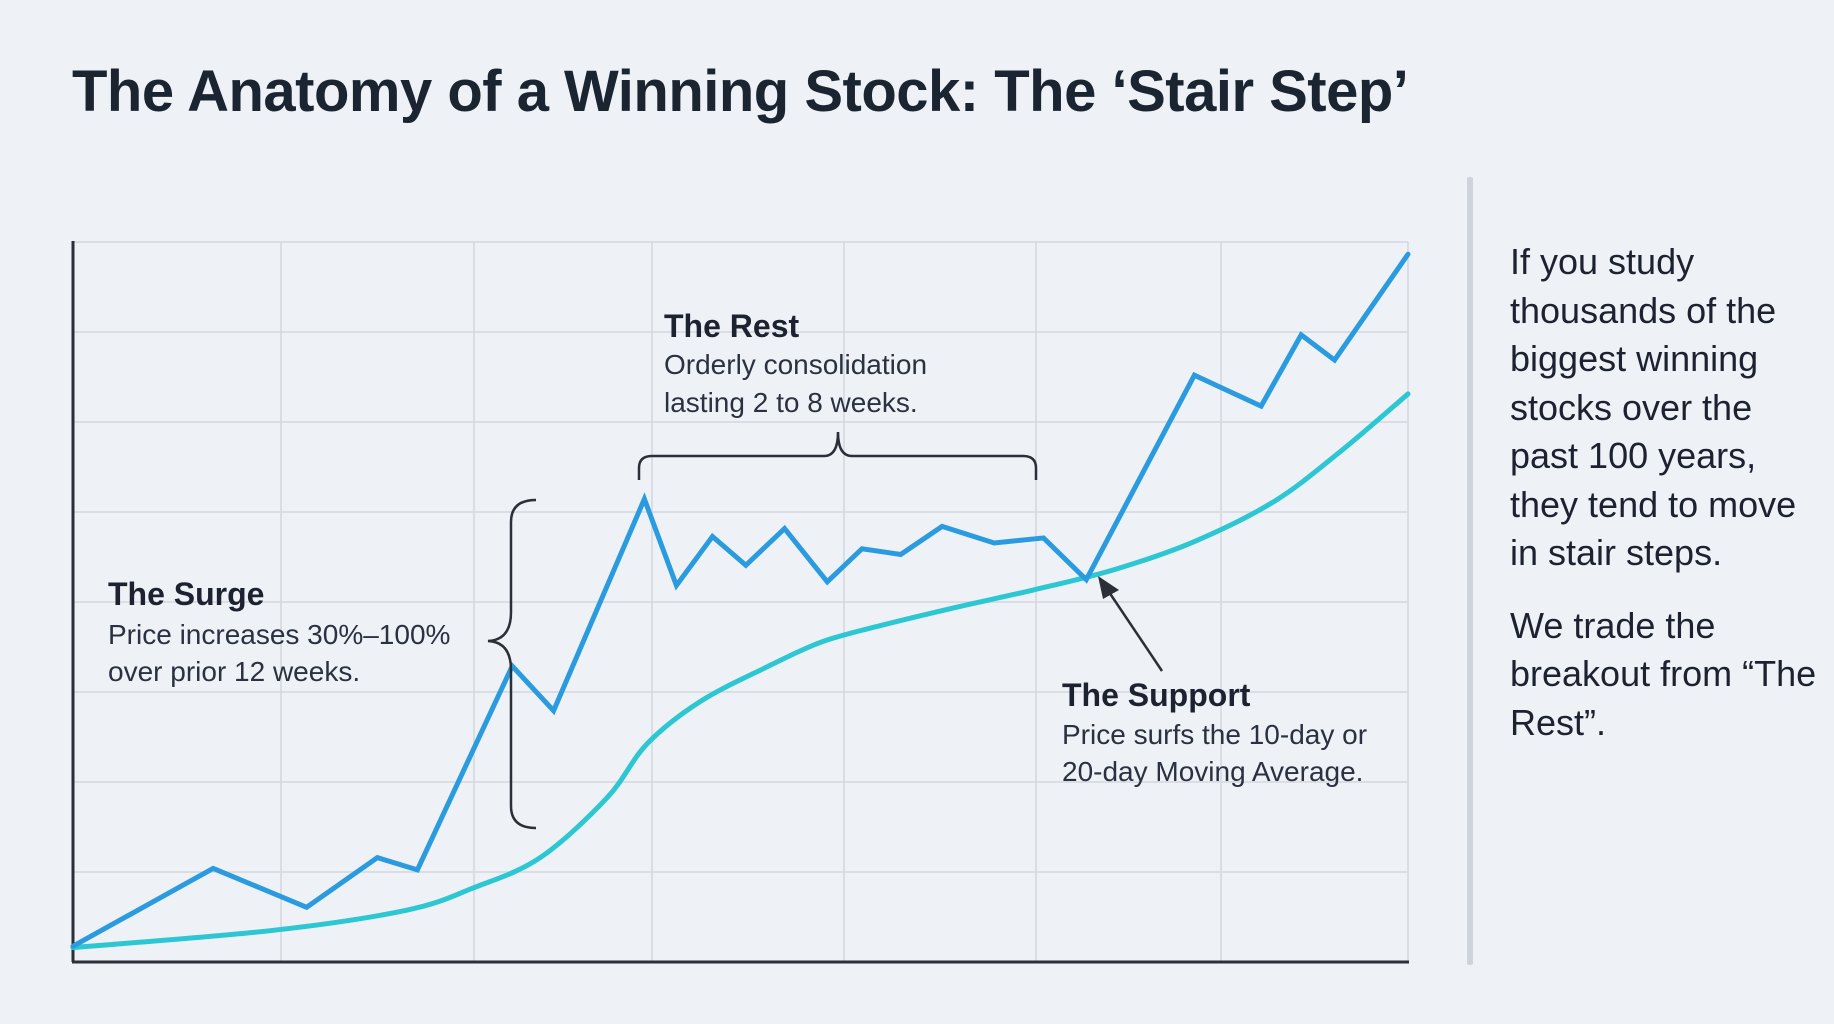  I want to click on vertical-divider, so click(1470, 571).